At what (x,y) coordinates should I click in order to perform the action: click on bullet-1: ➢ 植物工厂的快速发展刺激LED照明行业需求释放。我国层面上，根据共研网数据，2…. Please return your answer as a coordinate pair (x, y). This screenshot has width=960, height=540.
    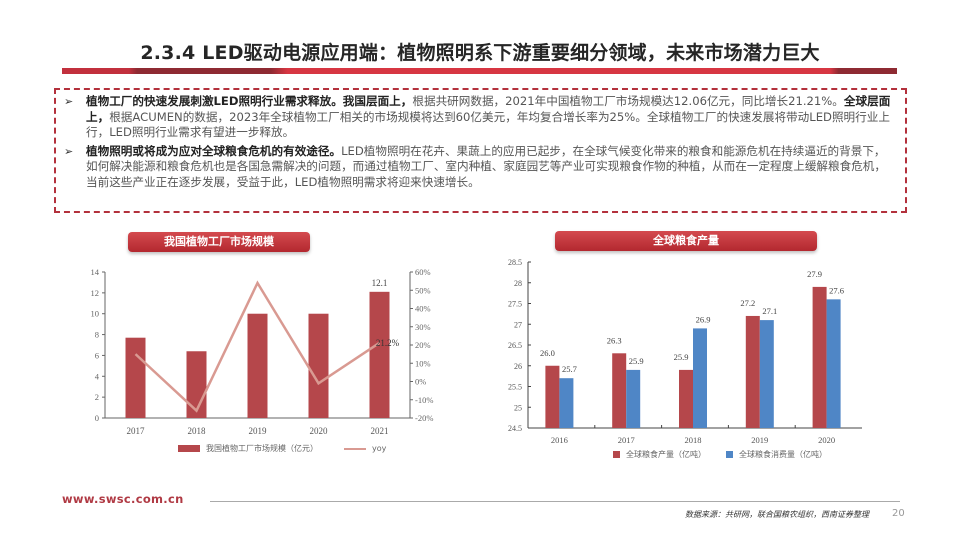
    Looking at the image, I should click on (479, 117).